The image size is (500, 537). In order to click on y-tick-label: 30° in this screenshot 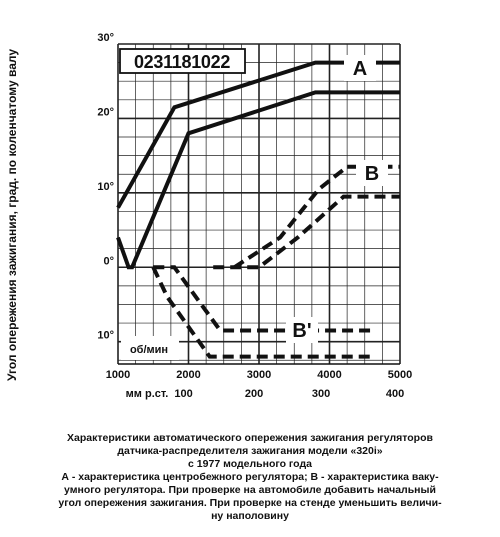, I will do `click(105, 38)`.